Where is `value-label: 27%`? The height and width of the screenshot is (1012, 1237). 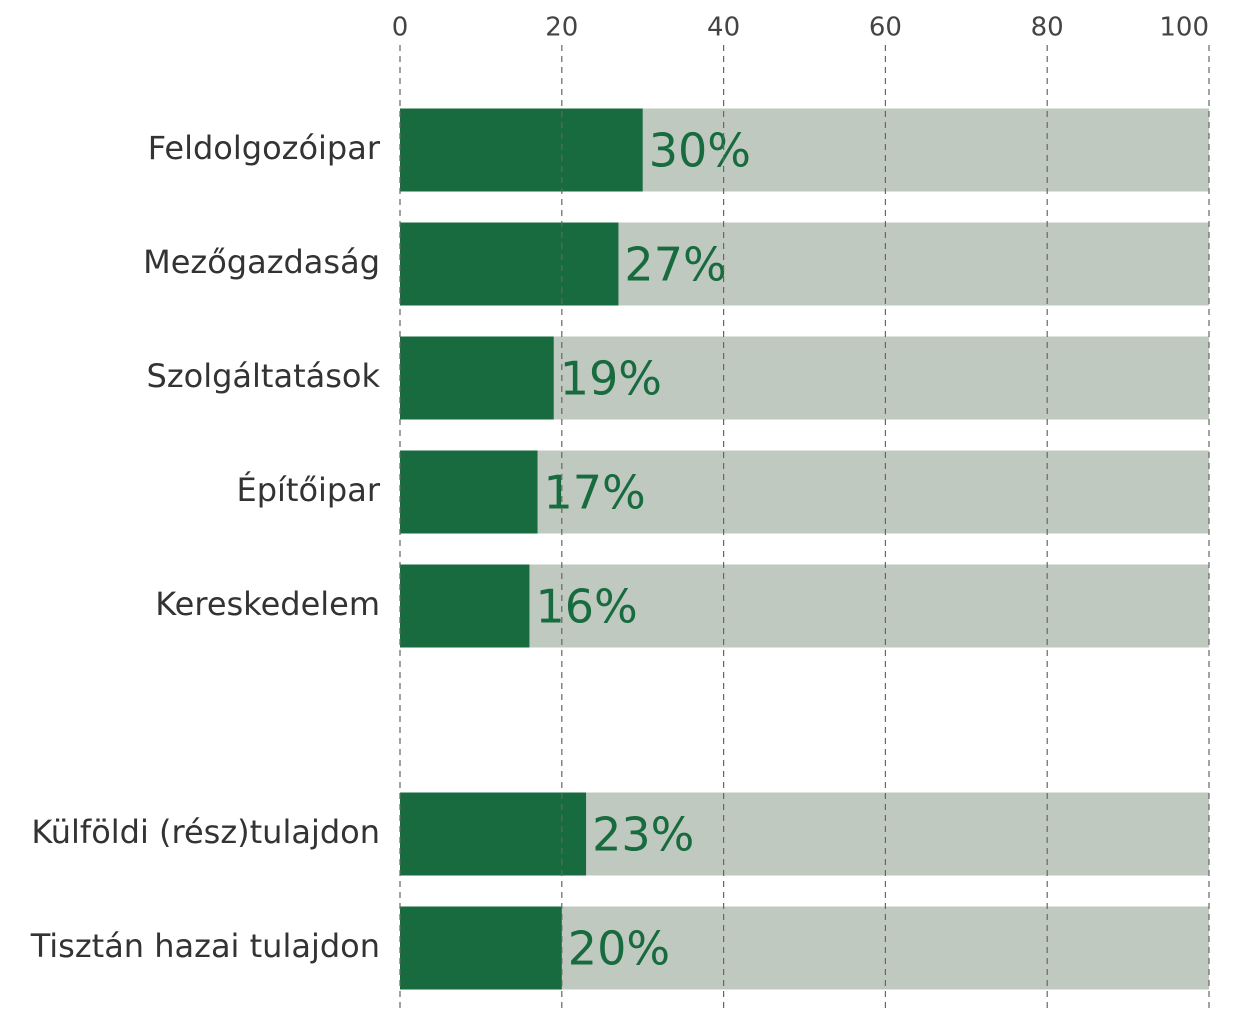
value-label: 27% is located at coordinates (675, 265).